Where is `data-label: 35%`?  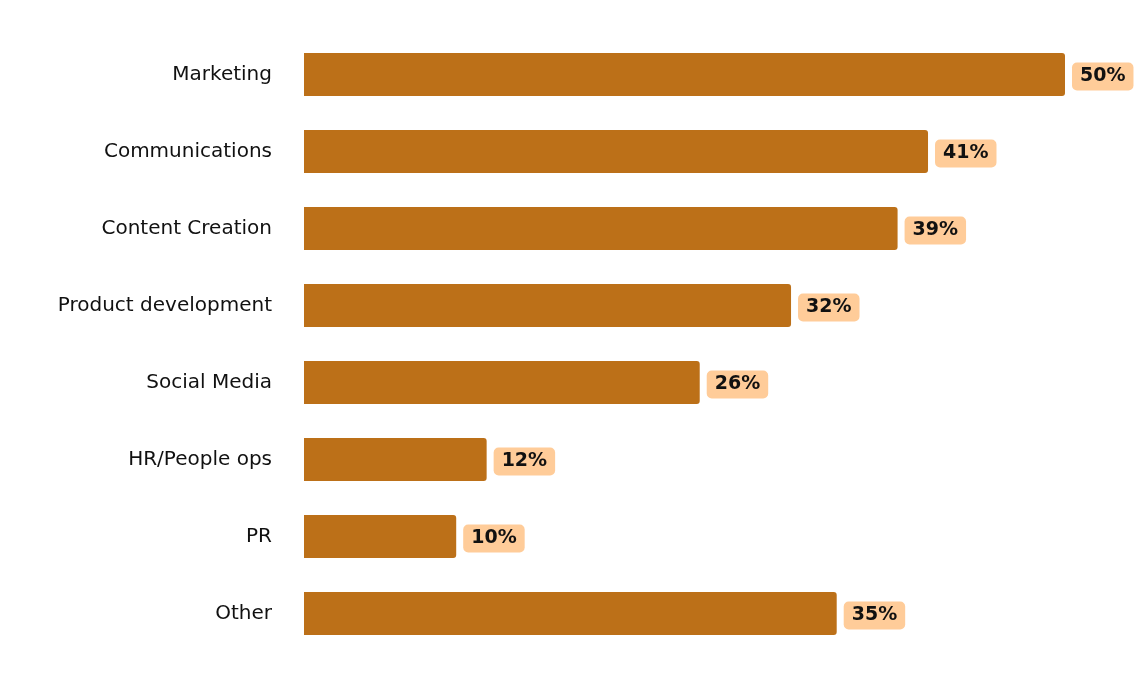 data-label: 35% is located at coordinates (874, 613).